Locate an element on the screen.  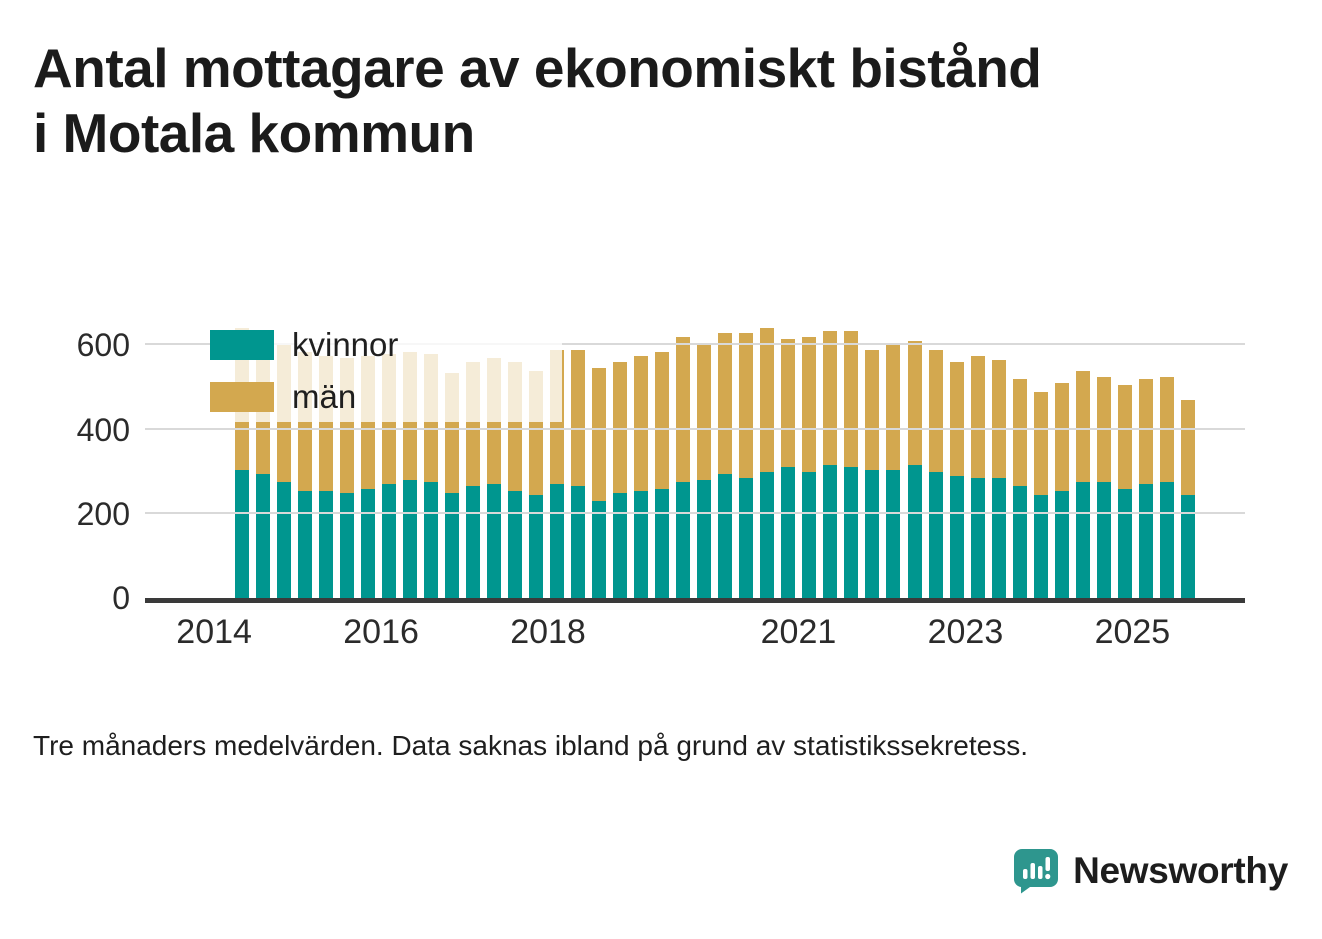
legend-swatch-kvinnor is located at coordinates (242, 345).